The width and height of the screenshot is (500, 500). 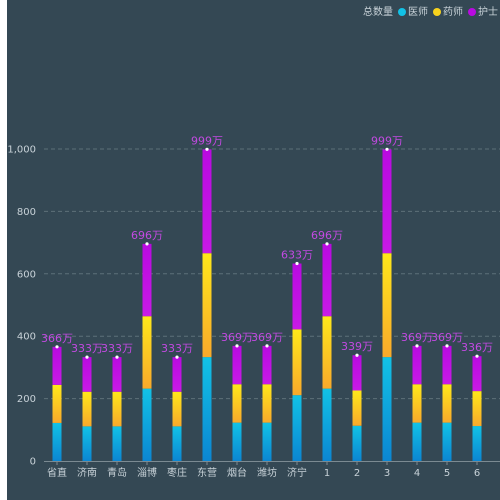 I want to click on data-label: 339万, so click(x=357, y=346).